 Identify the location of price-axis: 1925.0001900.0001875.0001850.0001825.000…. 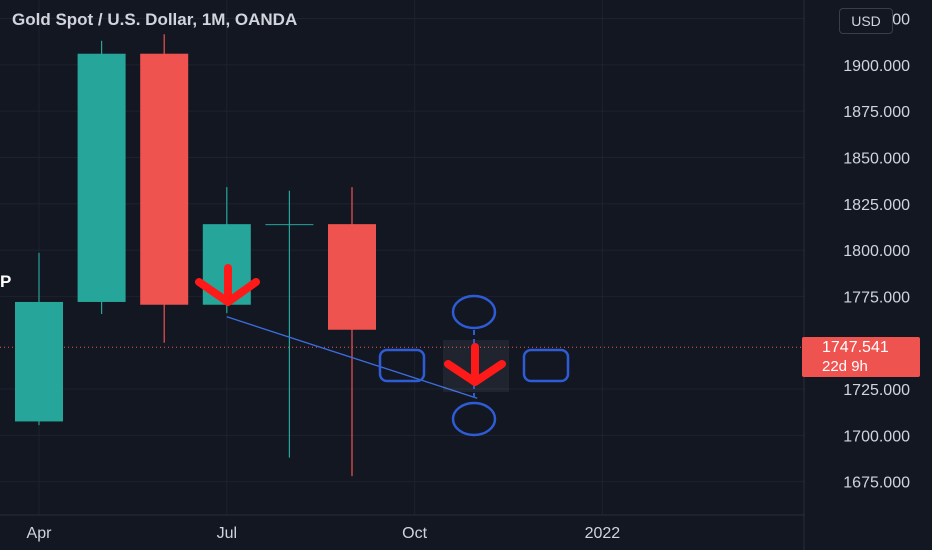
(876, 252).